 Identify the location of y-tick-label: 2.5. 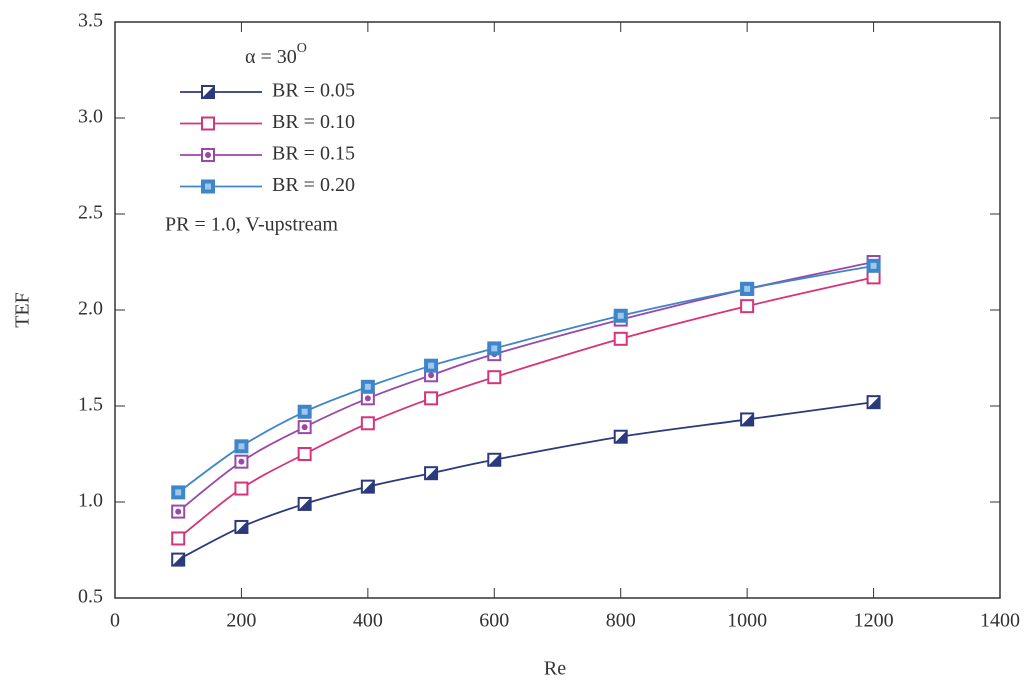
(90, 213).